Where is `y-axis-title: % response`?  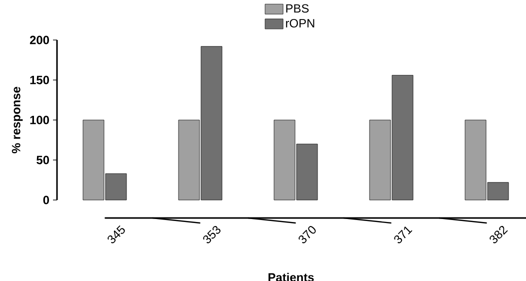 y-axis-title: % response is located at coordinates (17, 120).